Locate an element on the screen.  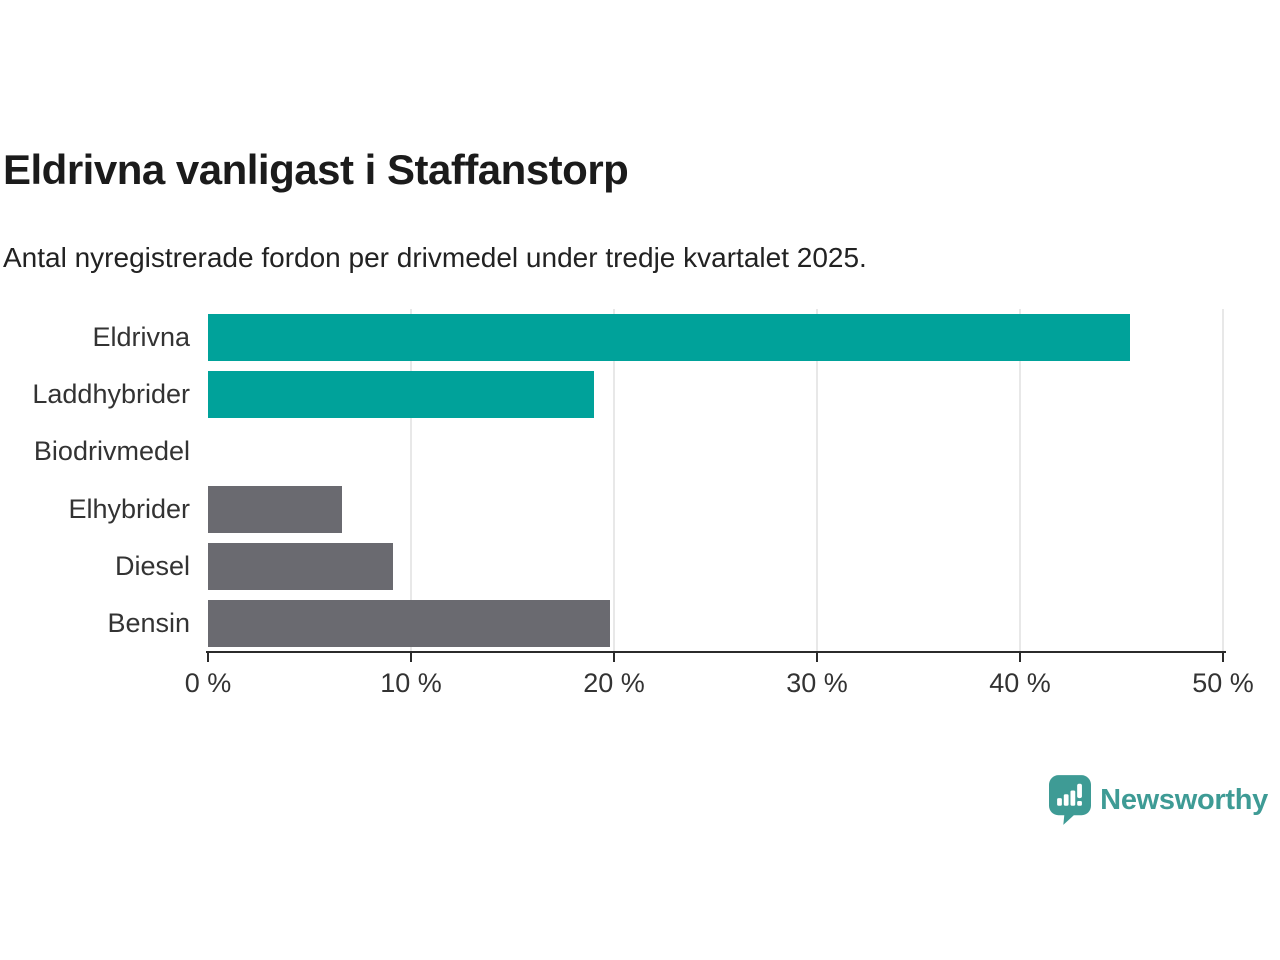
category-label-biodrivmedel: Biodrivmedel is located at coordinates (111, 451).